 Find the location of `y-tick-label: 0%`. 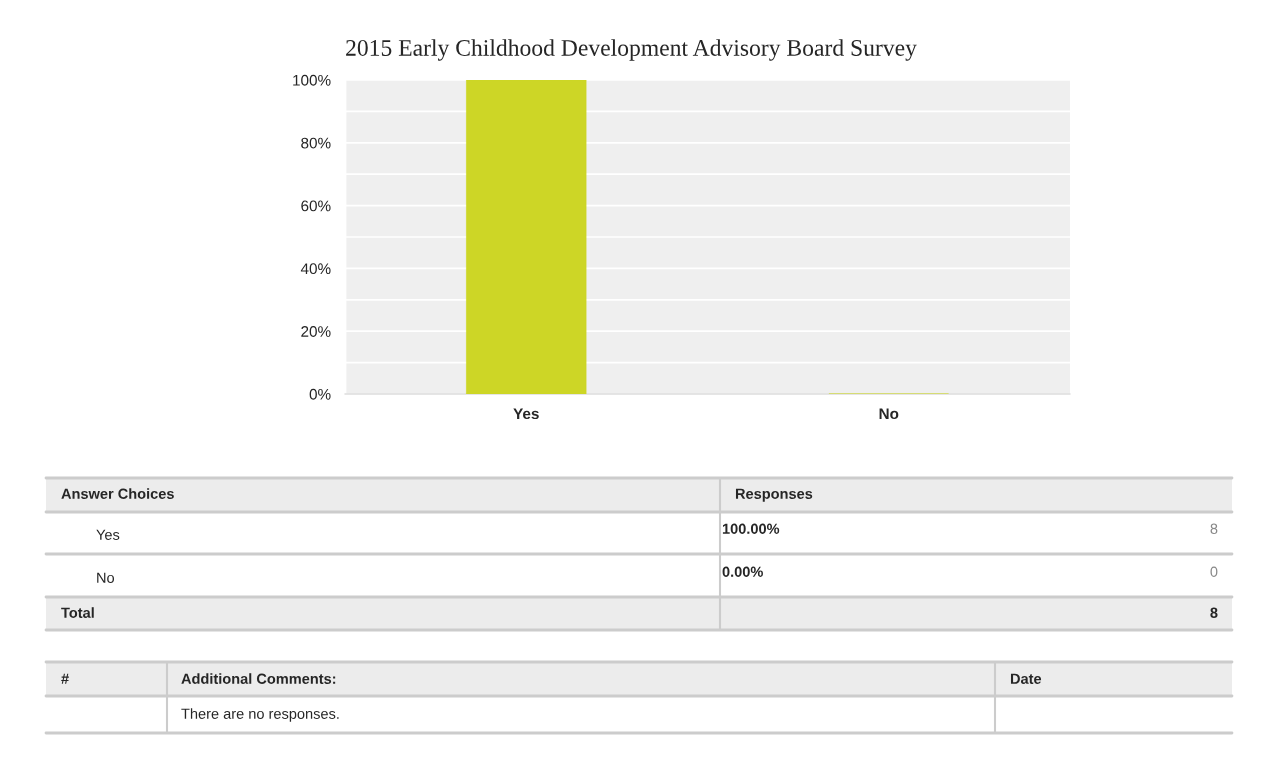

y-tick-label: 0% is located at coordinates (320, 394).